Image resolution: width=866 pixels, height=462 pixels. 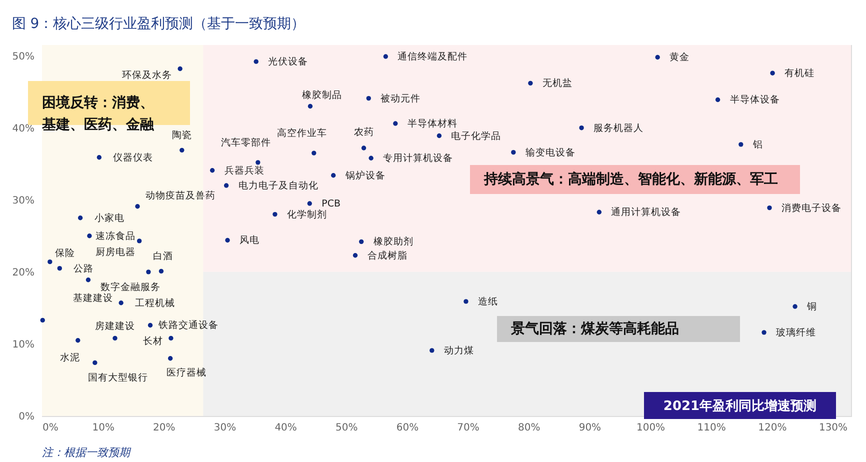 What do you see at coordinates (400, 98) in the screenshot?
I see `annotation: 被动元件` at bounding box center [400, 98].